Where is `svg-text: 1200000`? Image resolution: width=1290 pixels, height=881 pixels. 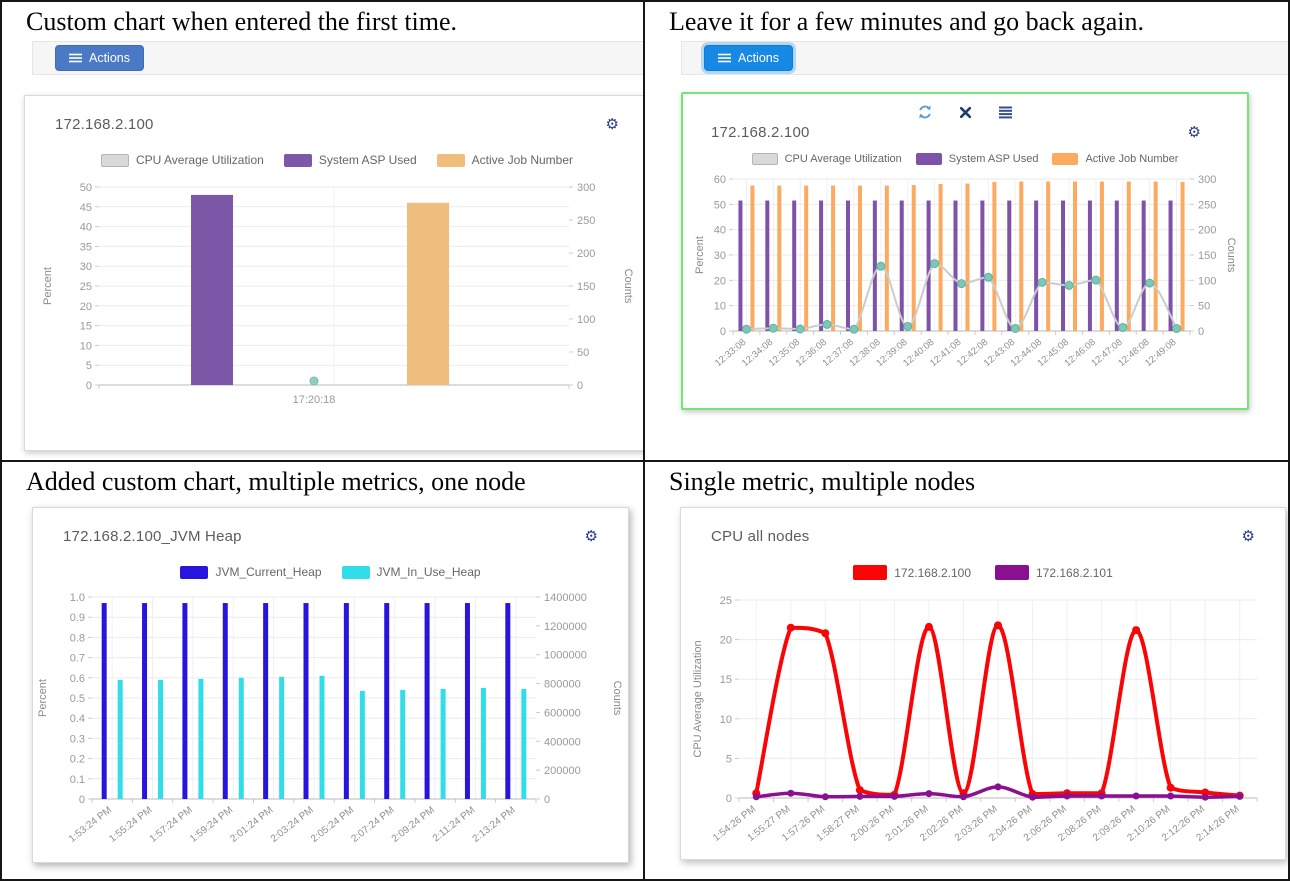
svg-text: 1200000 is located at coordinates (565, 627).